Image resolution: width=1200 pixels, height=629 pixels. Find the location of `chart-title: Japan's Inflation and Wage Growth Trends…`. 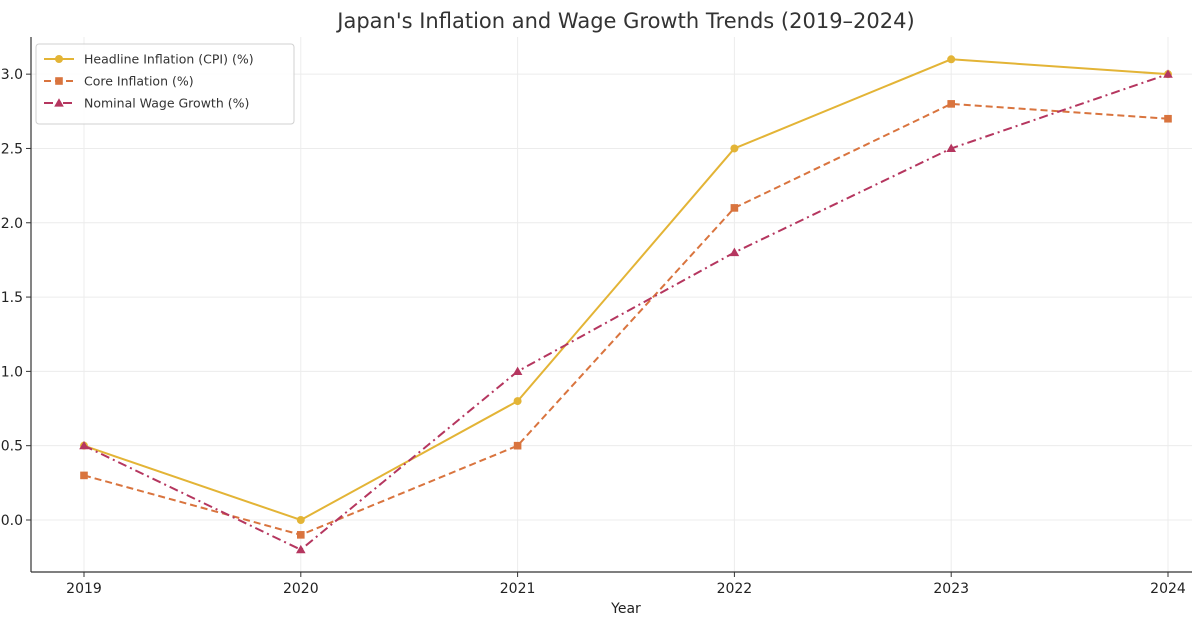

chart-title: Japan's Inflation and Wage Growth Trends… is located at coordinates (624, 21).